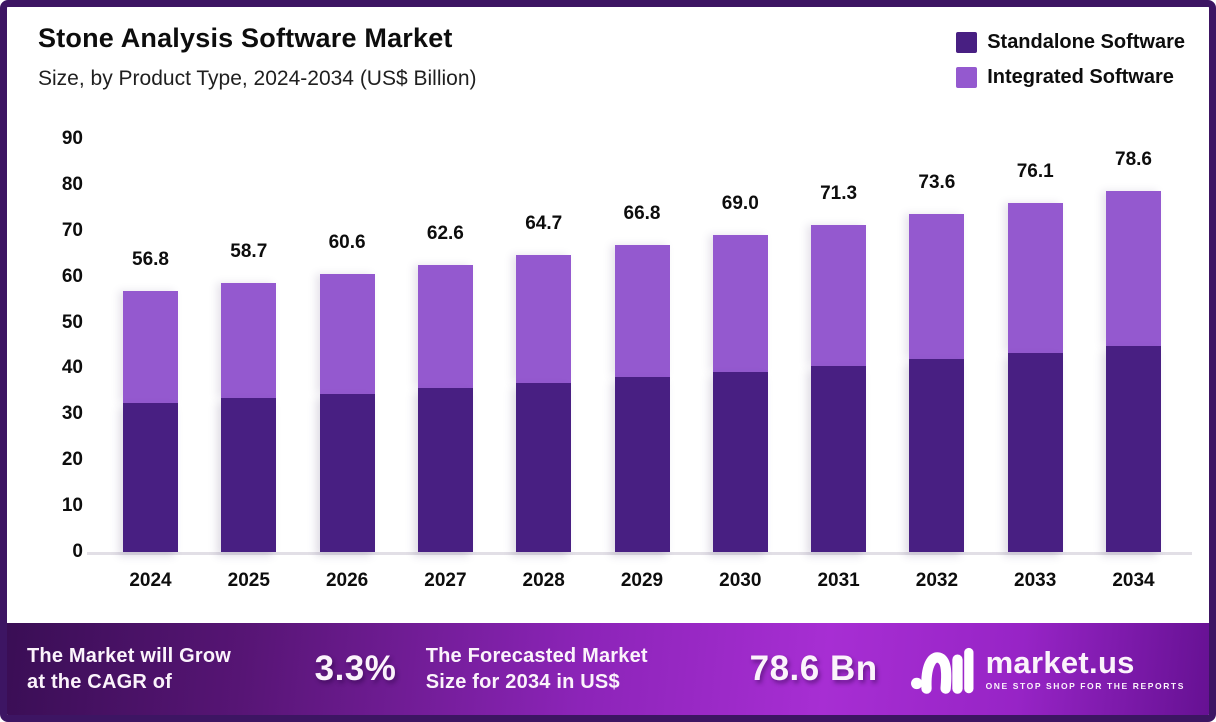 The width and height of the screenshot is (1216, 722). I want to click on x-tick-label: 2026, so click(347, 580).